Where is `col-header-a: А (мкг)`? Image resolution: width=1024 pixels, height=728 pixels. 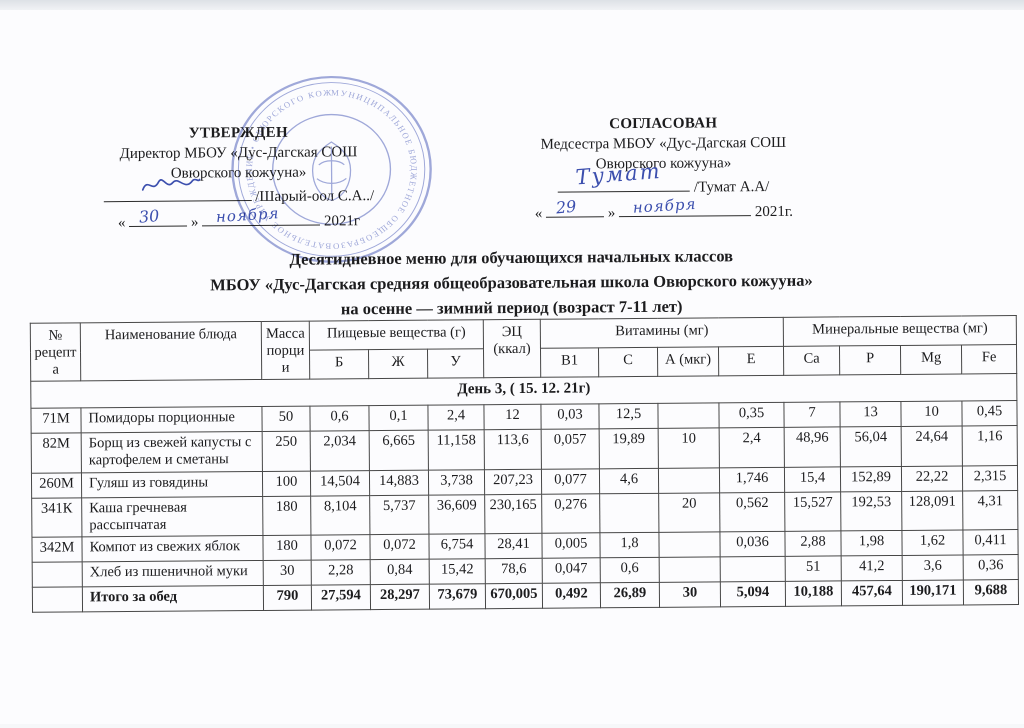 col-header-a: А (мкг) is located at coordinates (688, 362).